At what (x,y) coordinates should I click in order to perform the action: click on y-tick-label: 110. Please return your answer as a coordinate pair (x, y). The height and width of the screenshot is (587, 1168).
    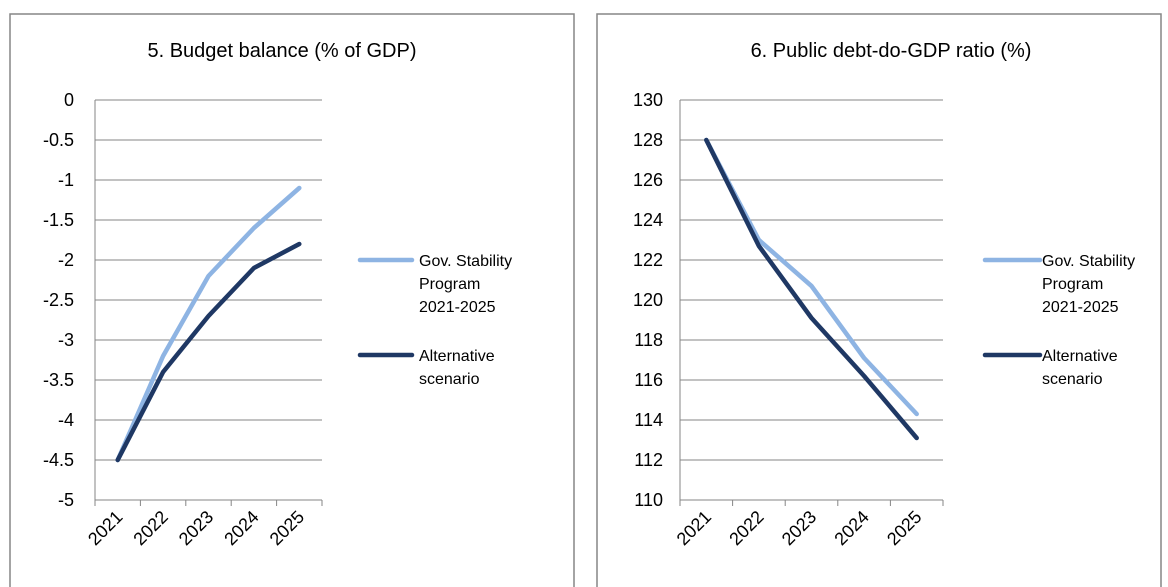
    Looking at the image, I should click on (648, 500).